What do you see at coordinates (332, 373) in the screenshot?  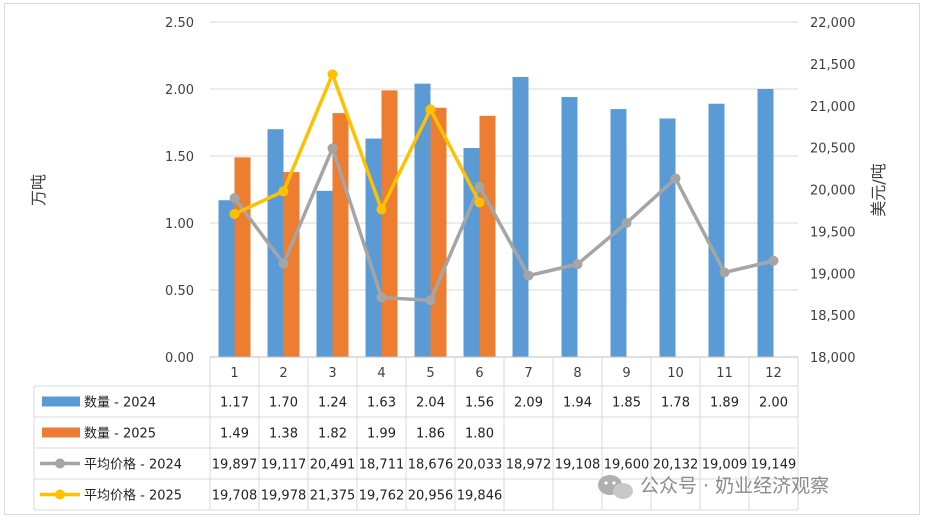 I see `x-tick-label: 3` at bounding box center [332, 373].